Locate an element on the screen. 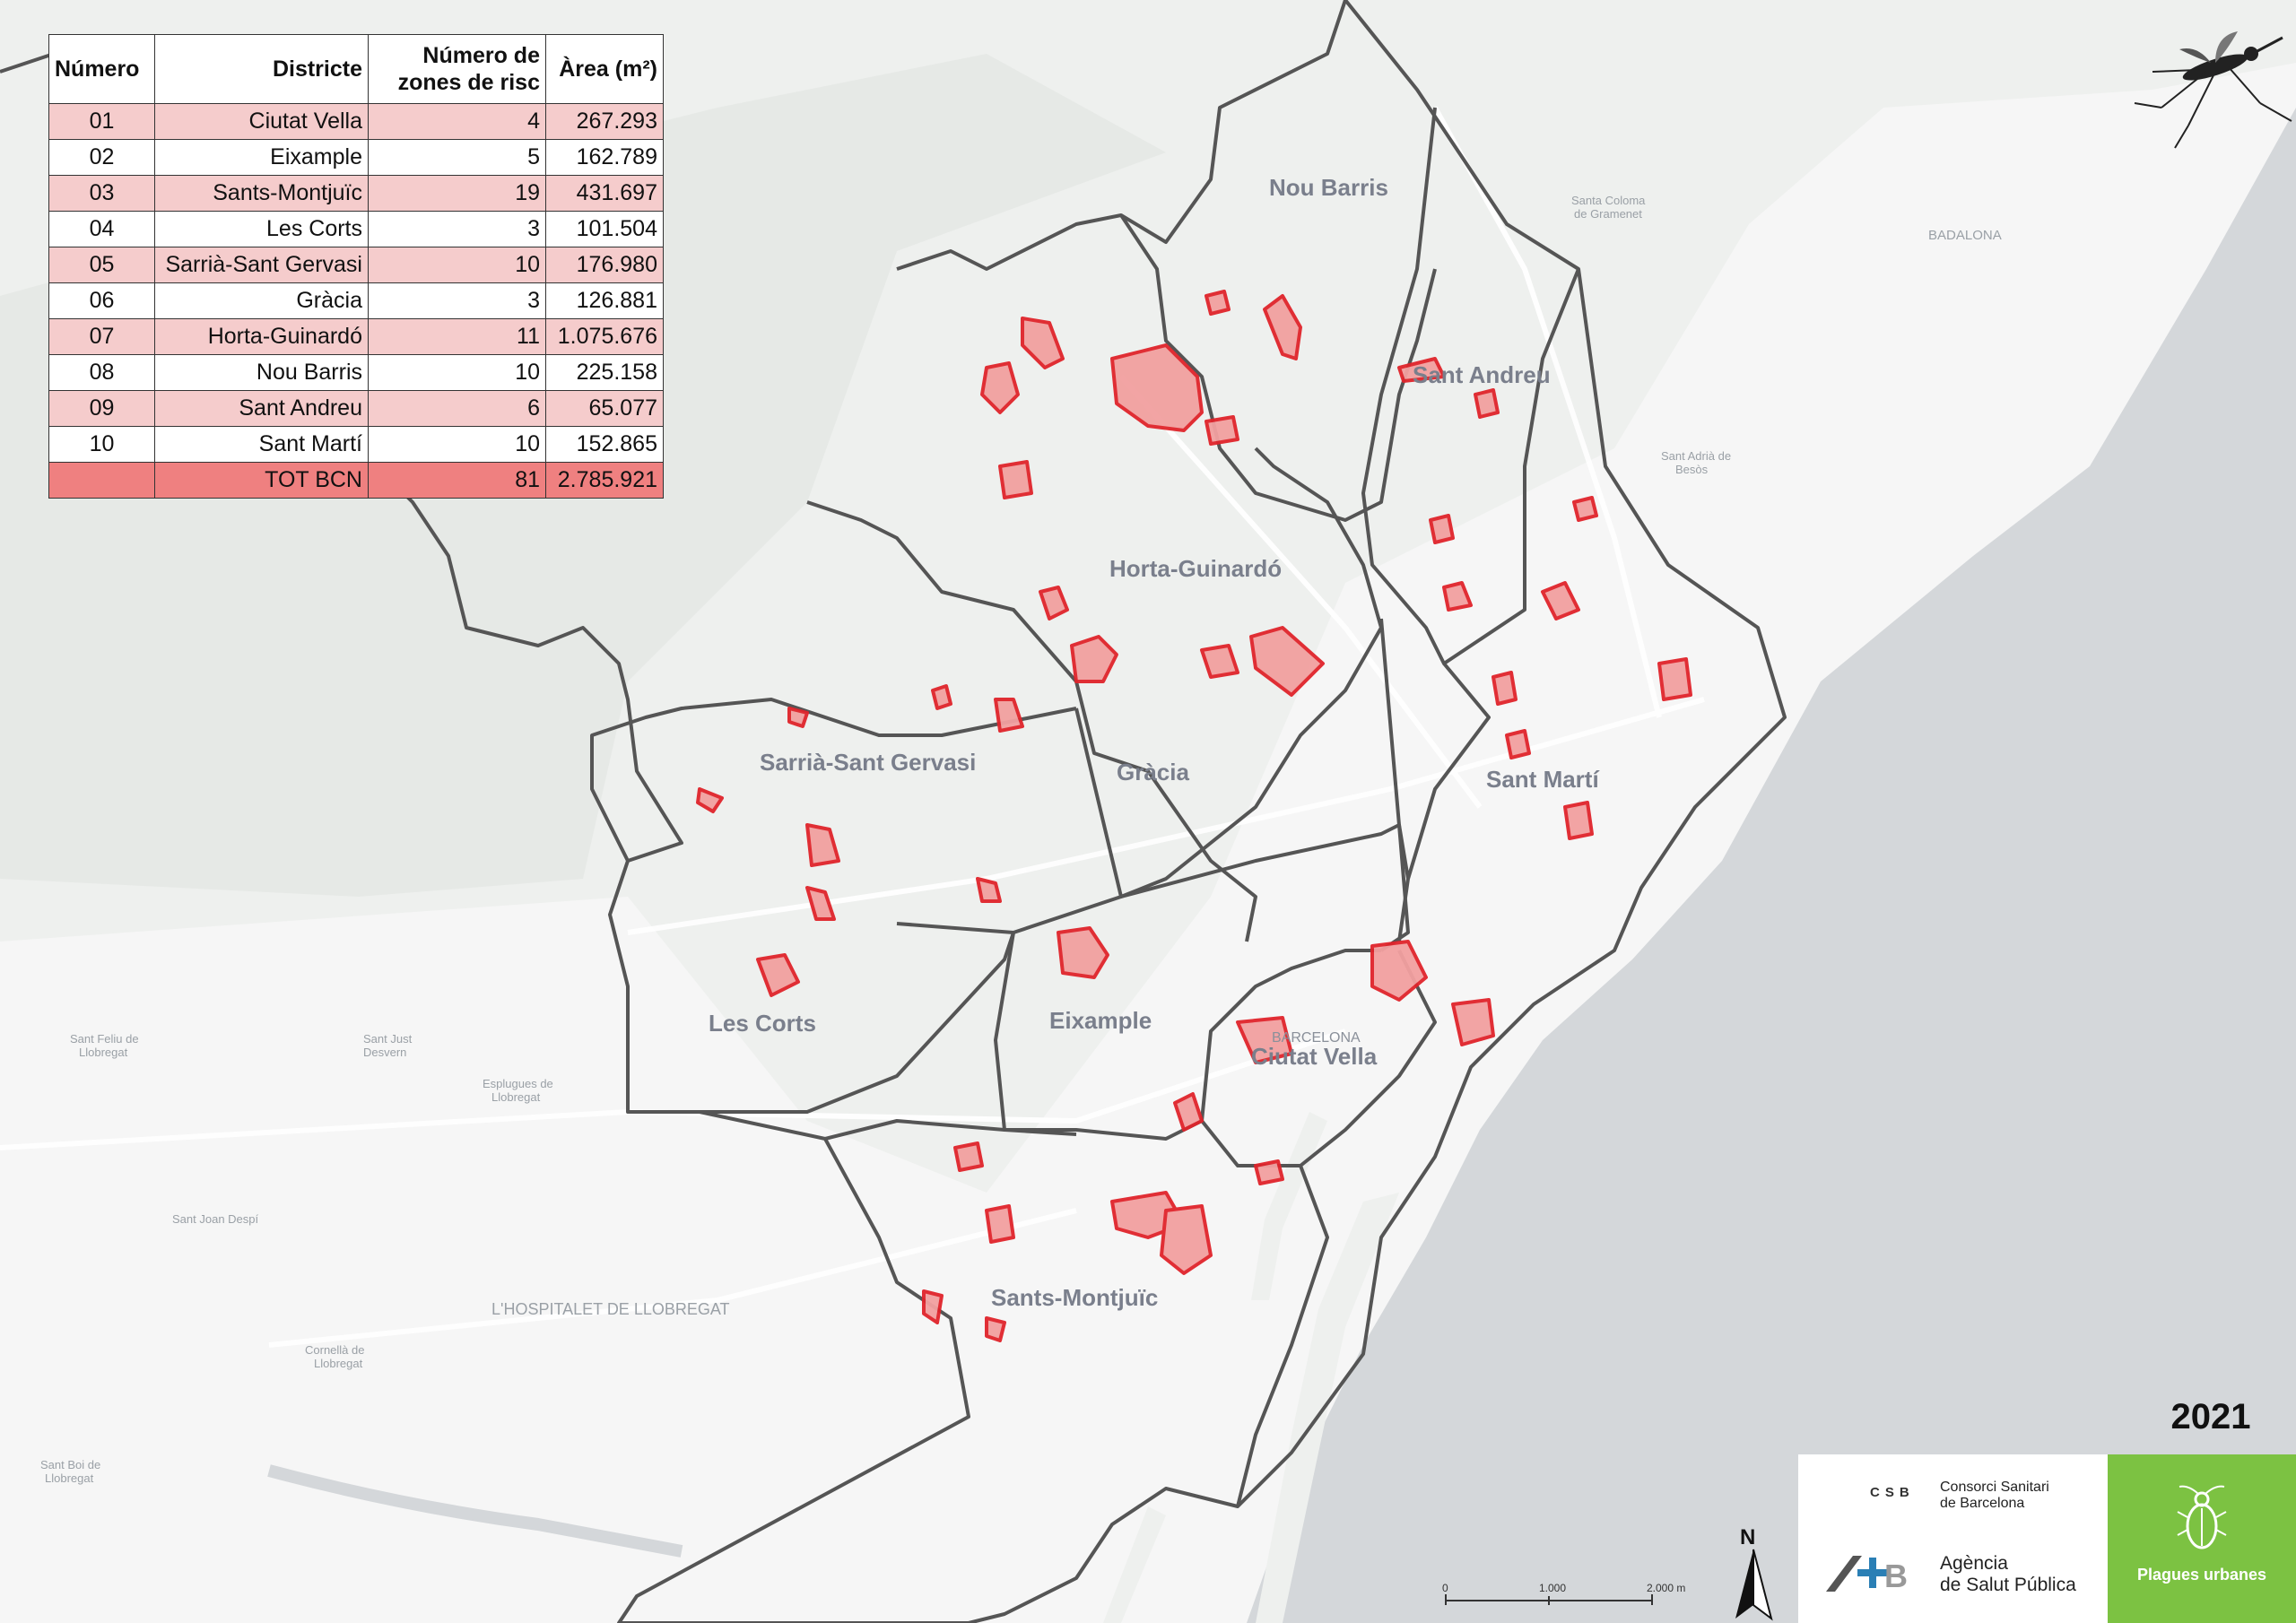 The image size is (2296, 1623). cell-districte: Nou Barris is located at coordinates (261, 372).